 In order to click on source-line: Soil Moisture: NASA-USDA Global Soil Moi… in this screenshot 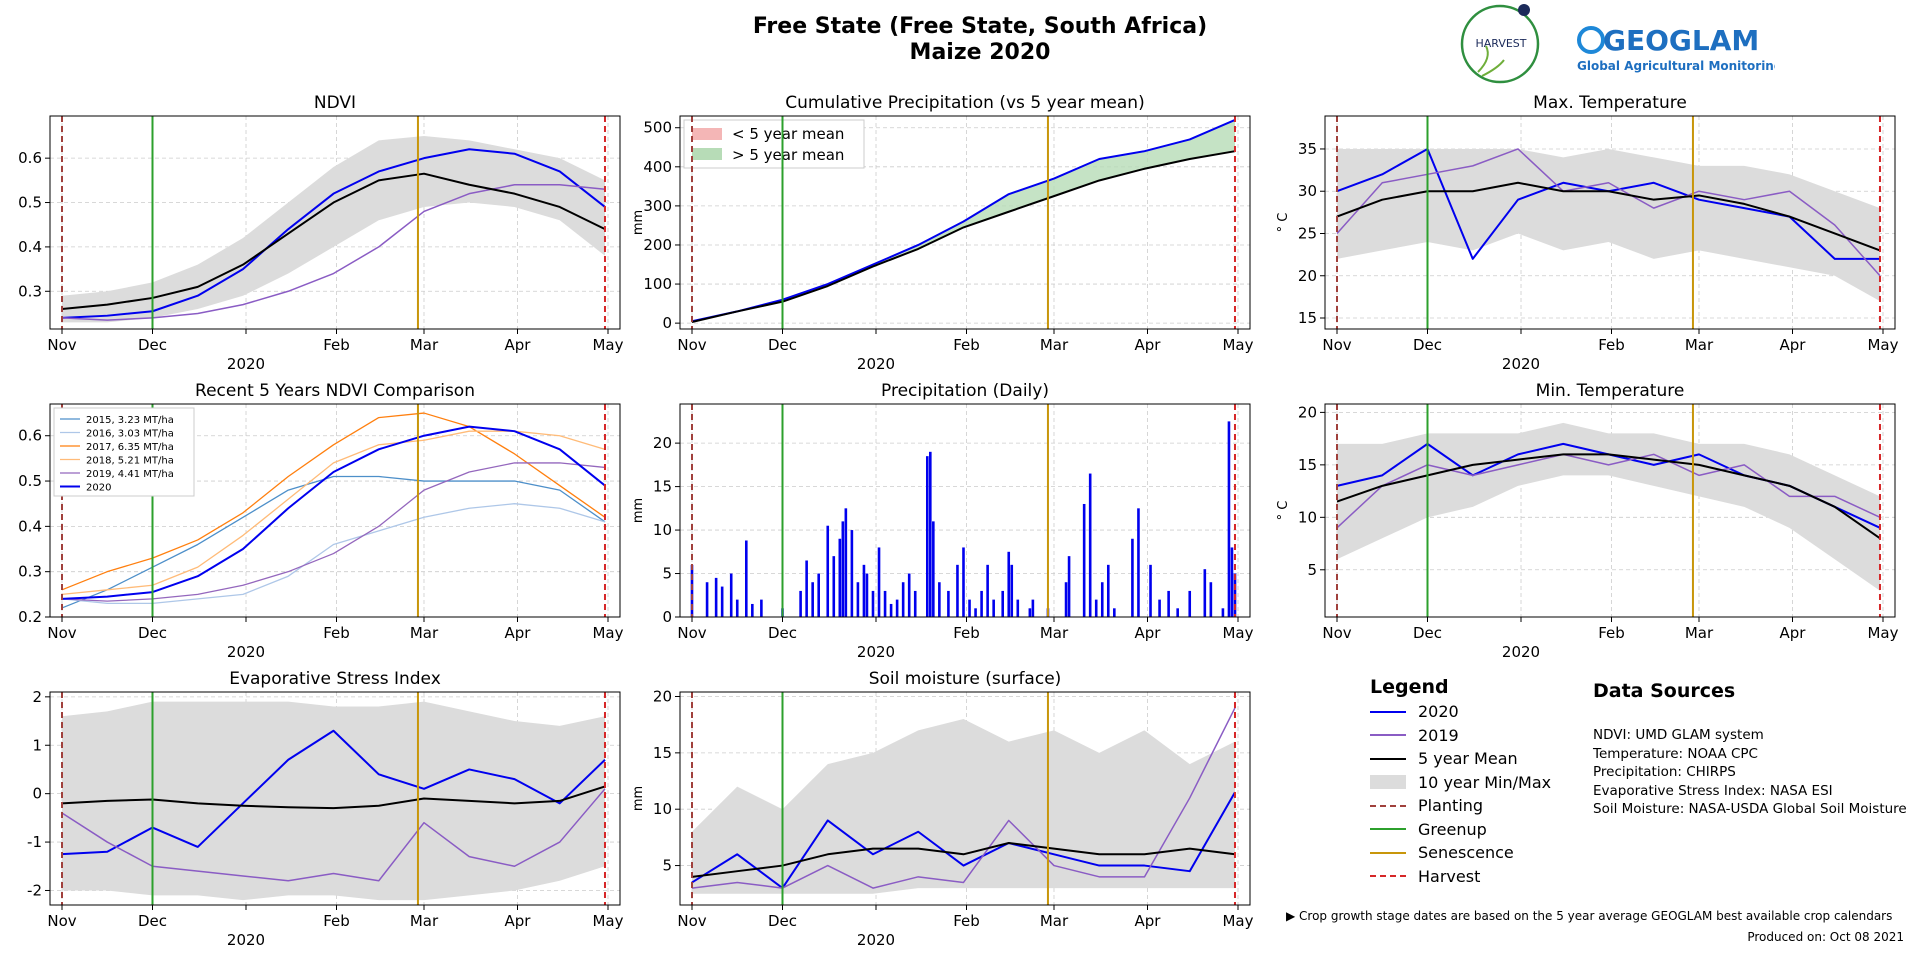, I will do `click(1750, 809)`.